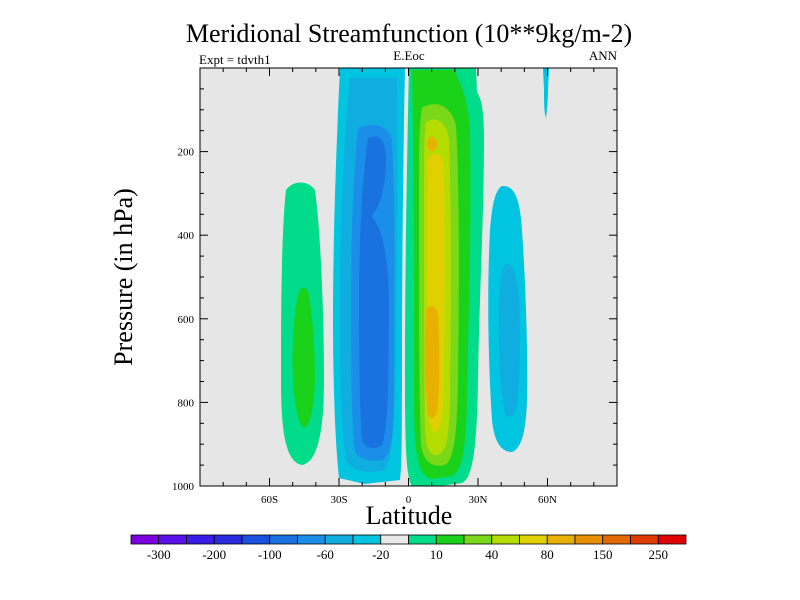  What do you see at coordinates (186, 153) in the screenshot?
I see `y-tick-label: 200` at bounding box center [186, 153].